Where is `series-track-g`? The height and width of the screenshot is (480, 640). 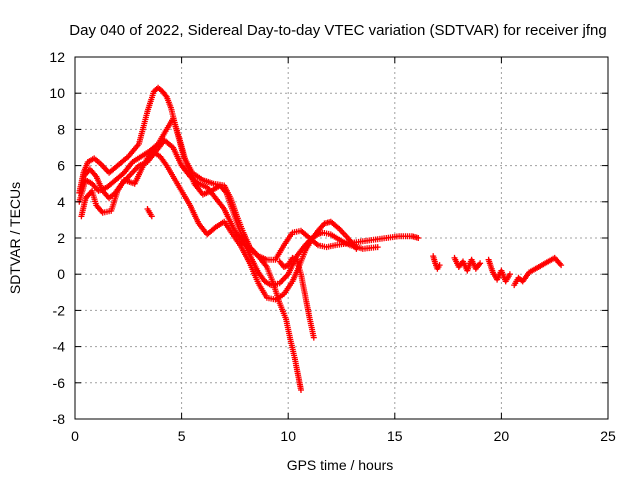
series-track-g is located at coordinates (436, 262).